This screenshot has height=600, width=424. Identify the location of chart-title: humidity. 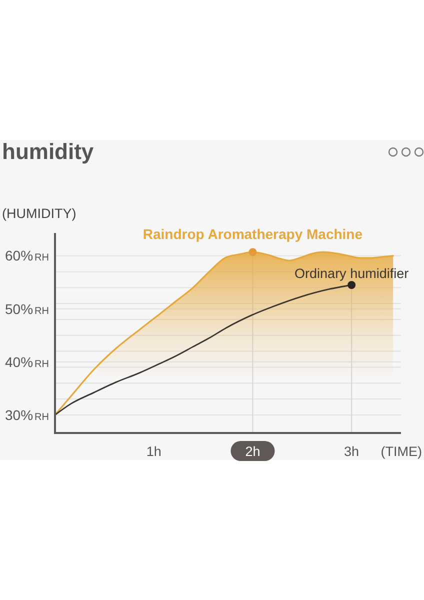
(48, 151).